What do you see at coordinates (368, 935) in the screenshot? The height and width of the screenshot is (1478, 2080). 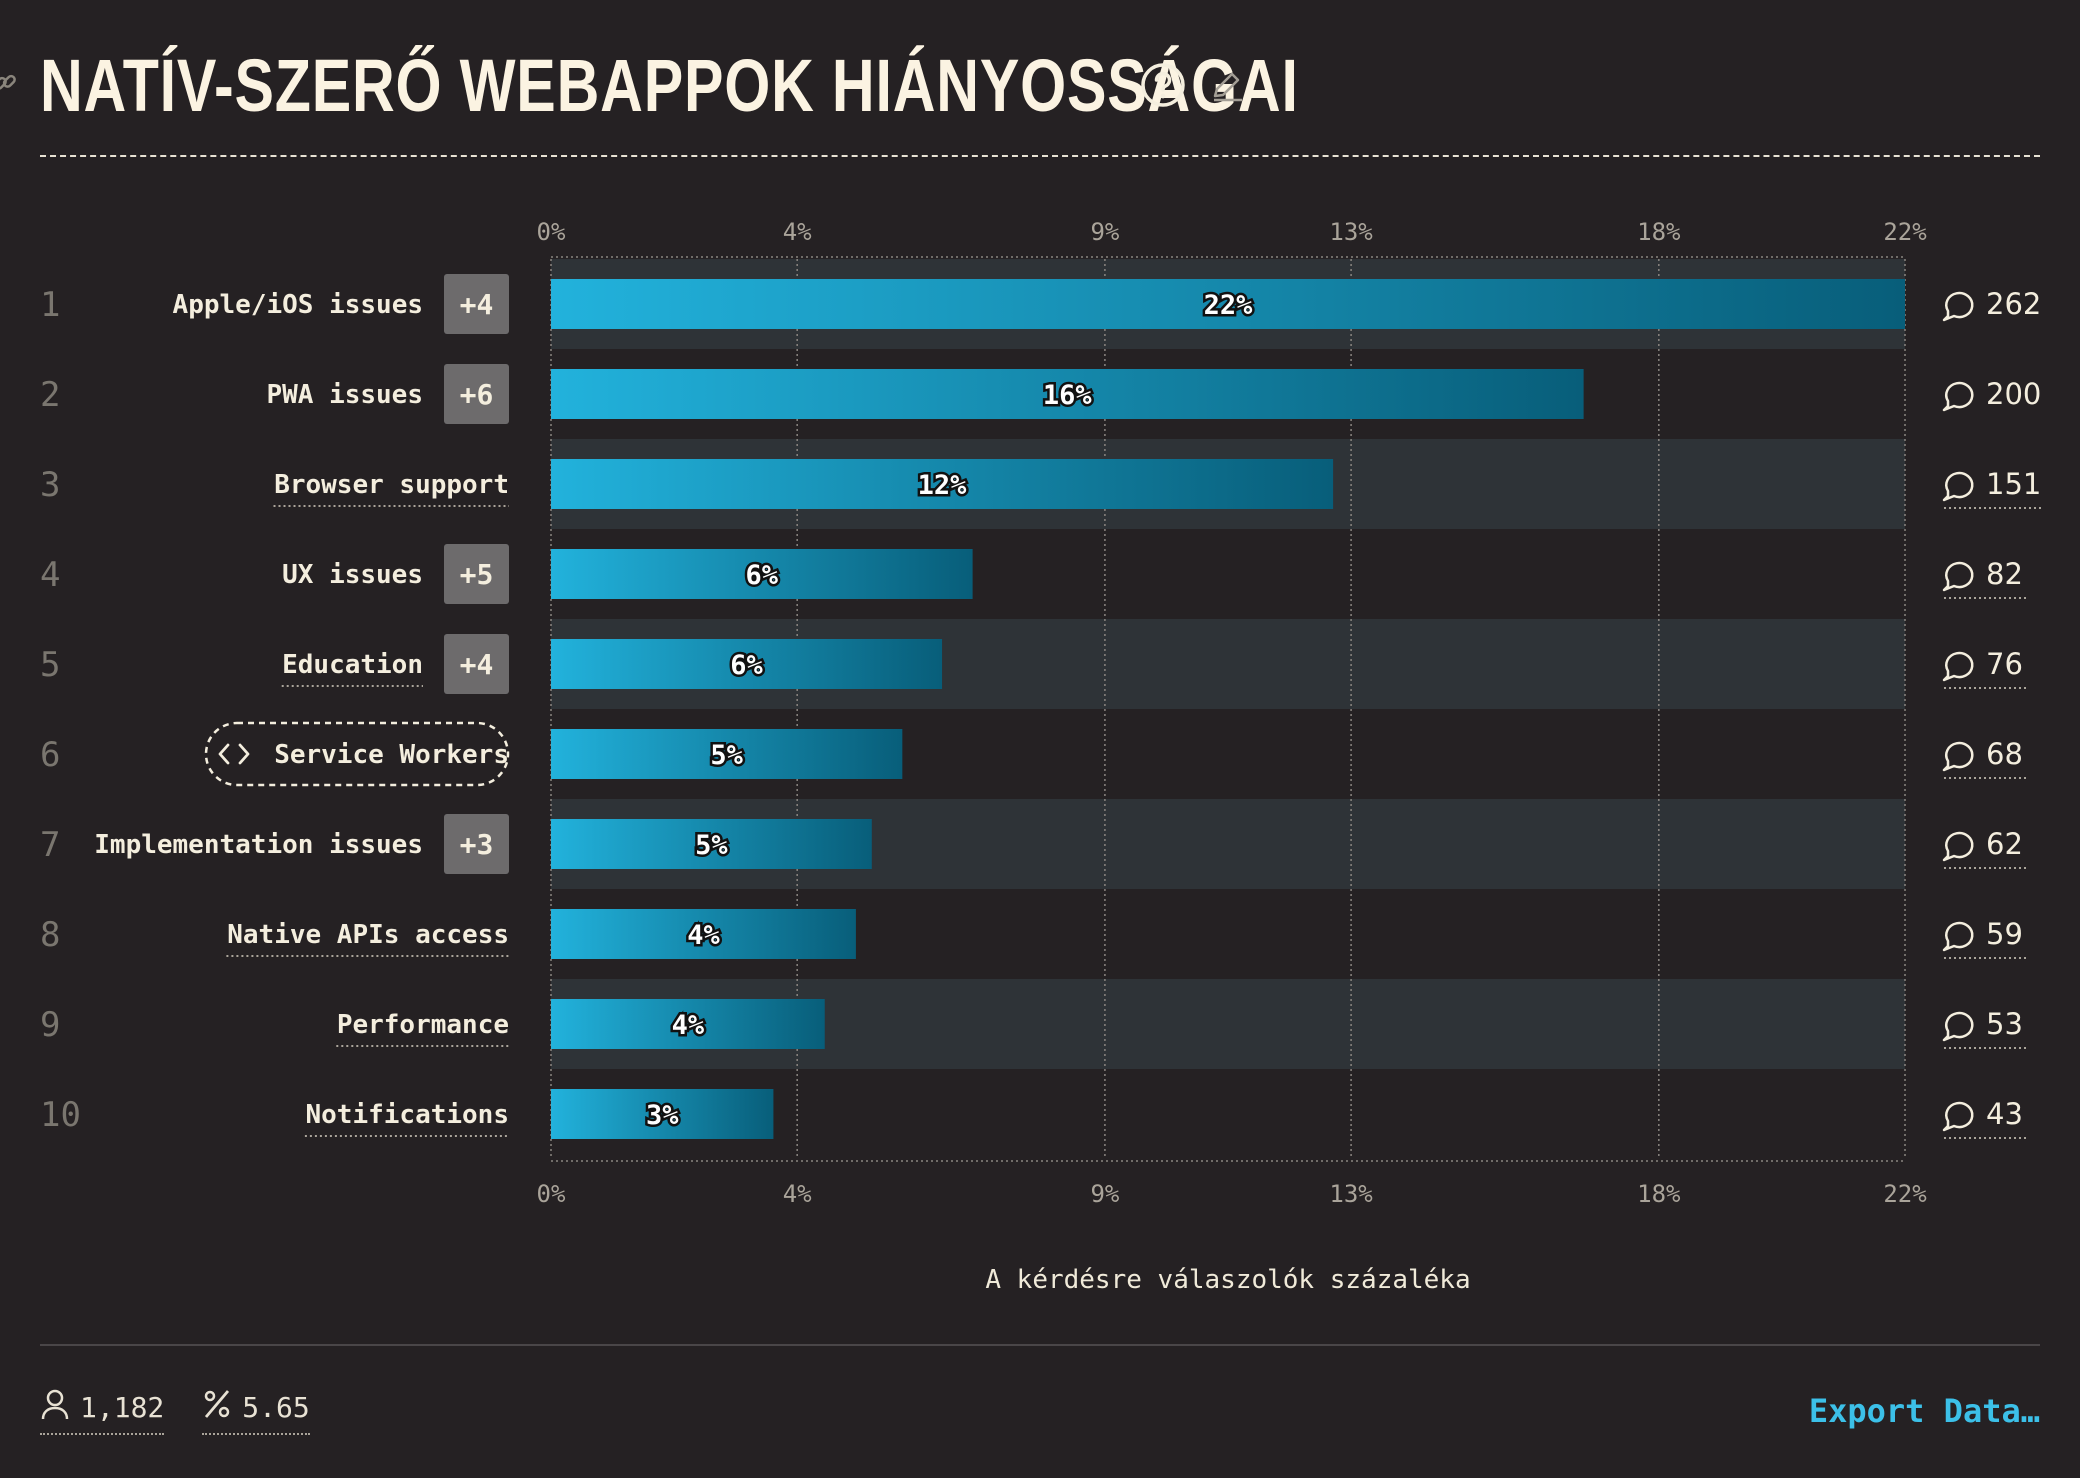 I see `row-label: Native APIs access` at bounding box center [368, 935].